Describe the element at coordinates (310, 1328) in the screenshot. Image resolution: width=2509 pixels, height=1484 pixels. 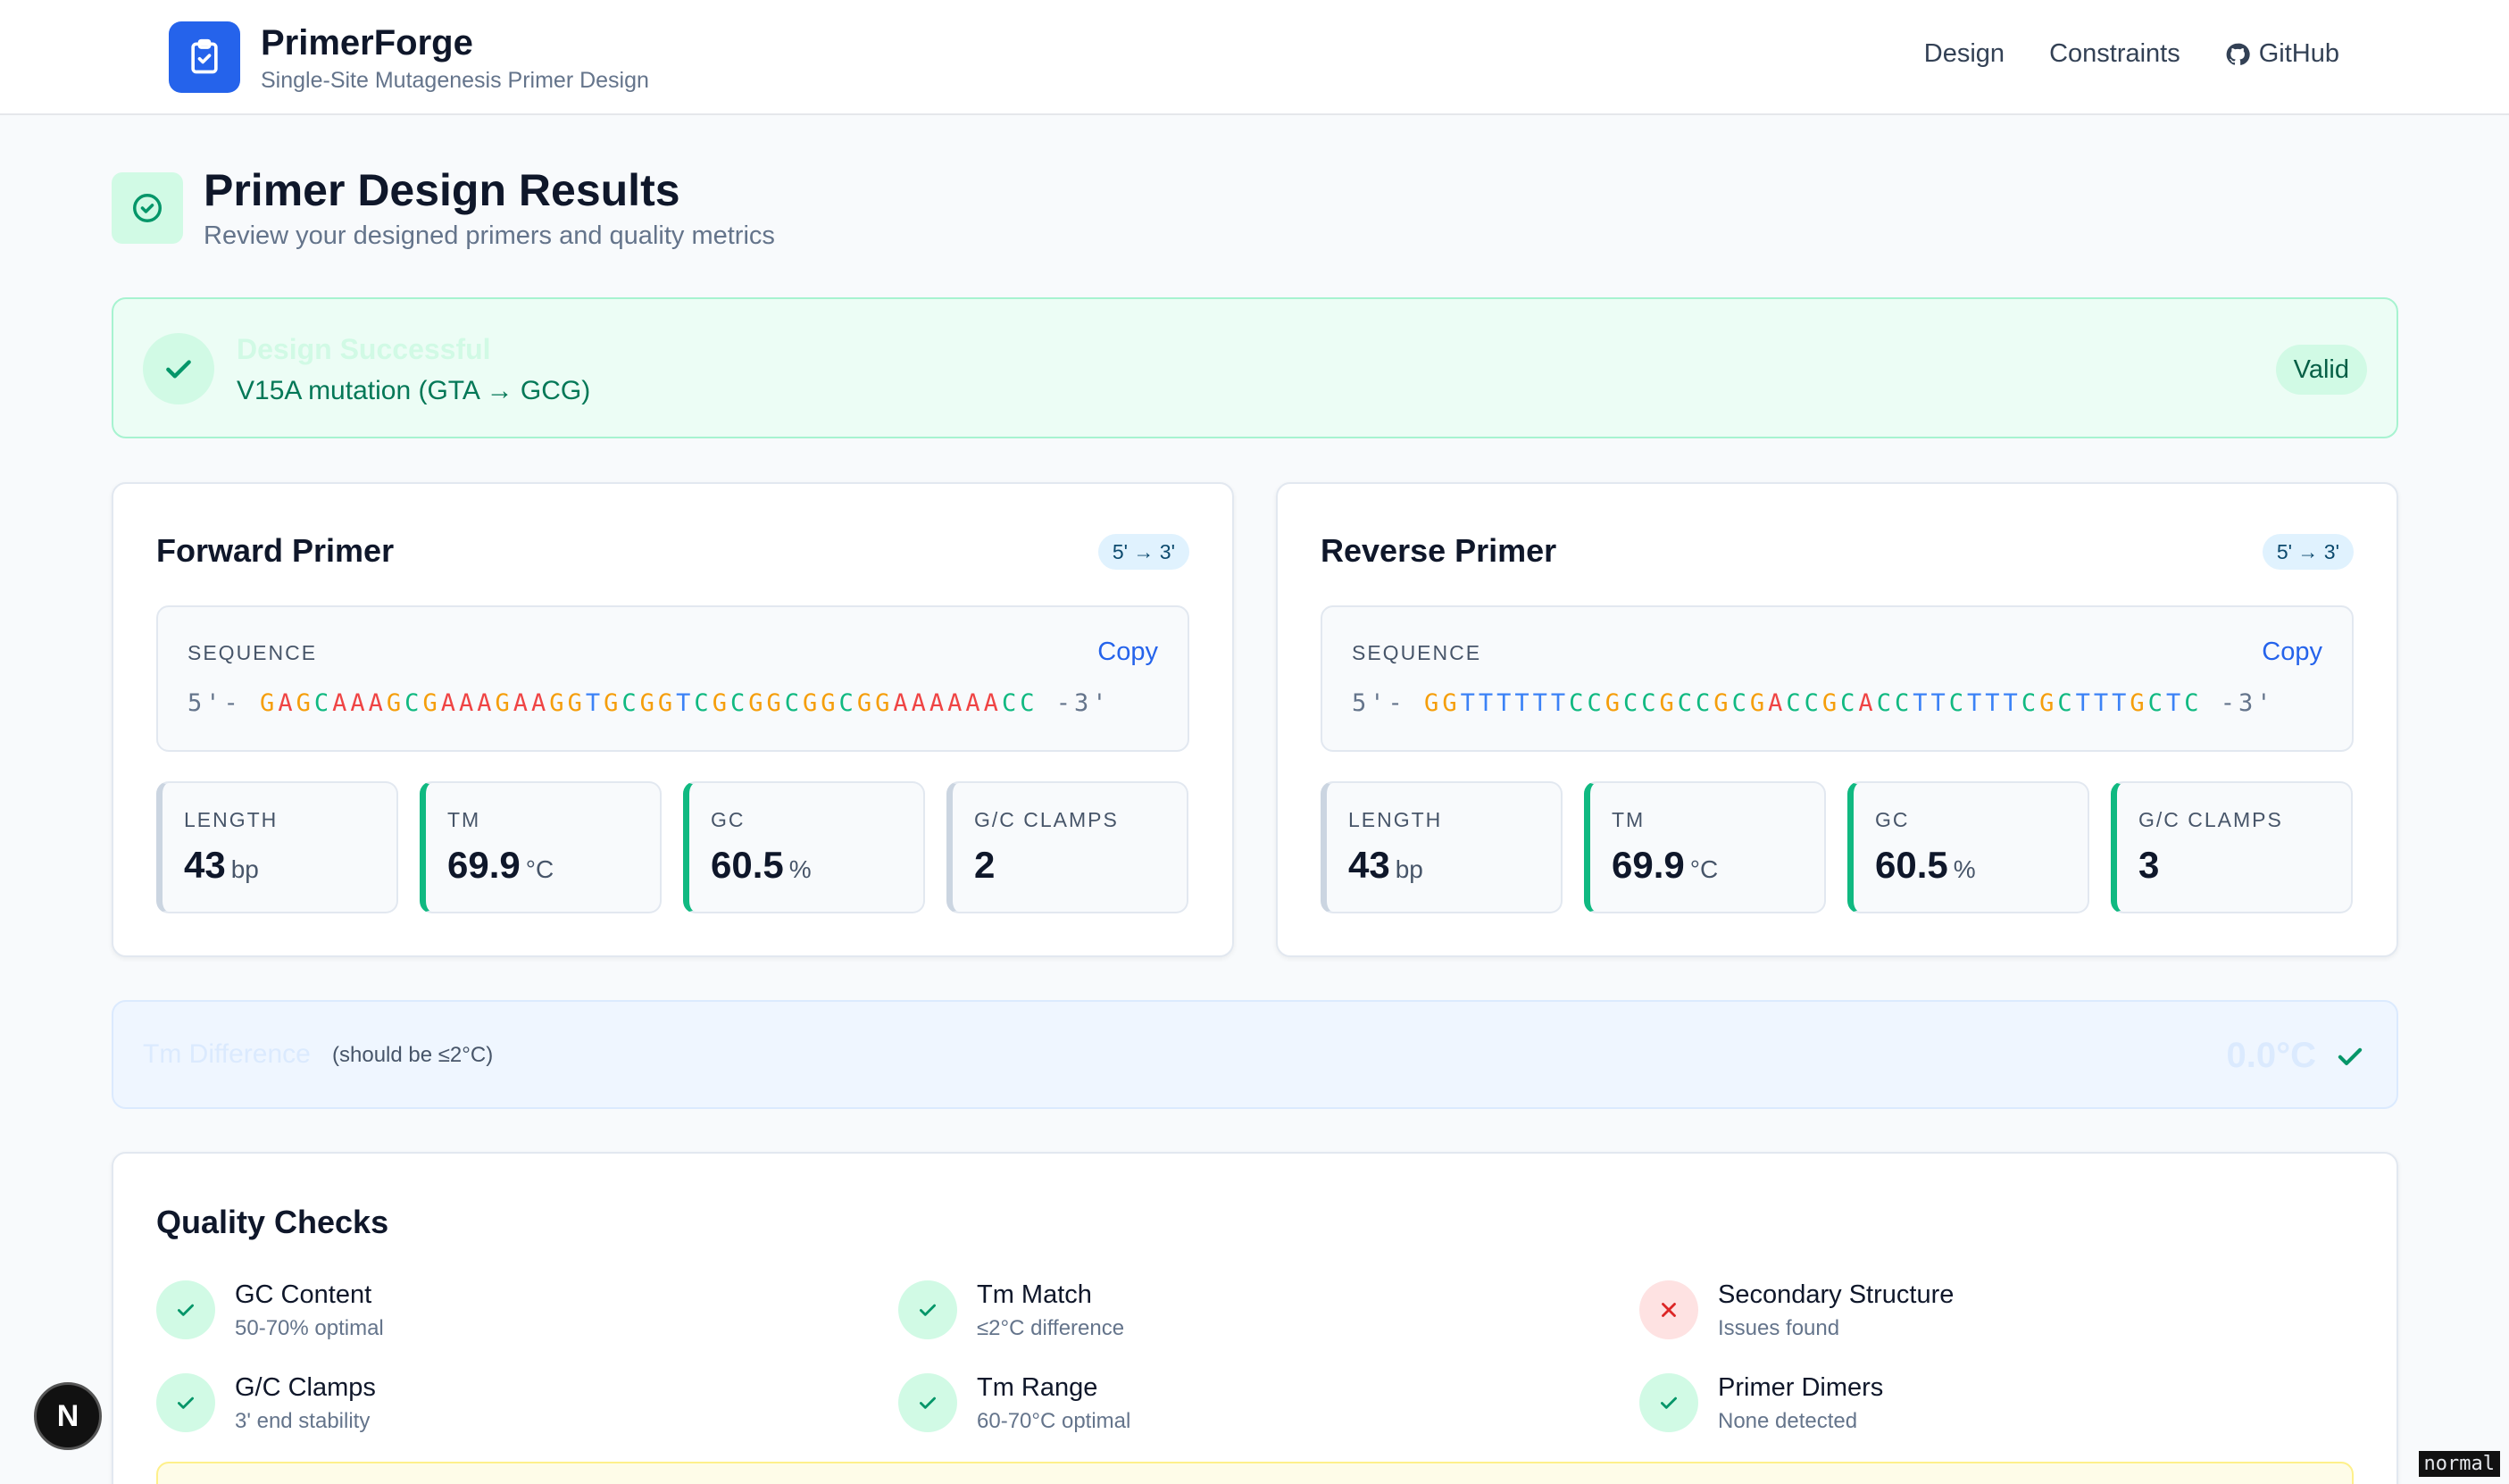
I see `check-description: 50-70% optimal` at that location.